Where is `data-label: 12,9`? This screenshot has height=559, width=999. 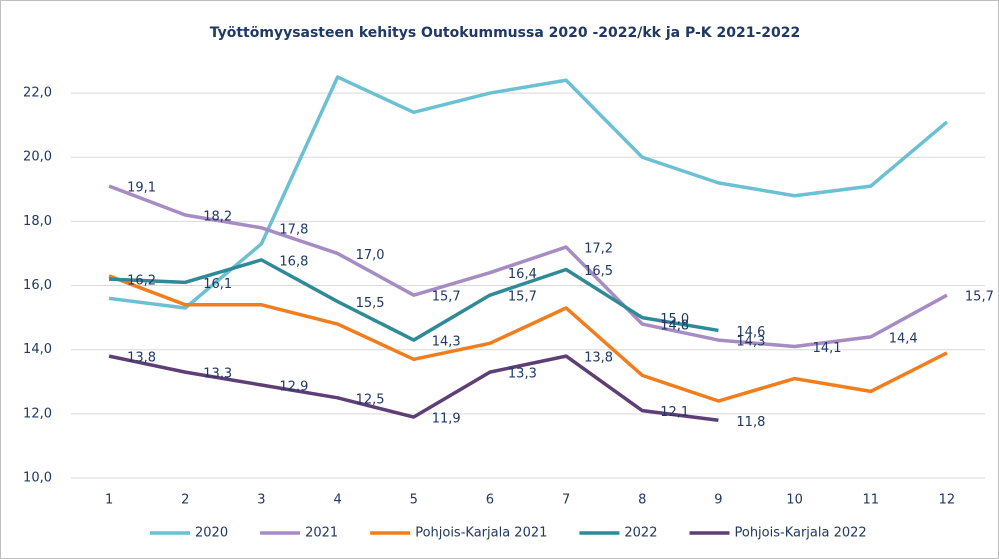
data-label: 12,9 is located at coordinates (293, 386).